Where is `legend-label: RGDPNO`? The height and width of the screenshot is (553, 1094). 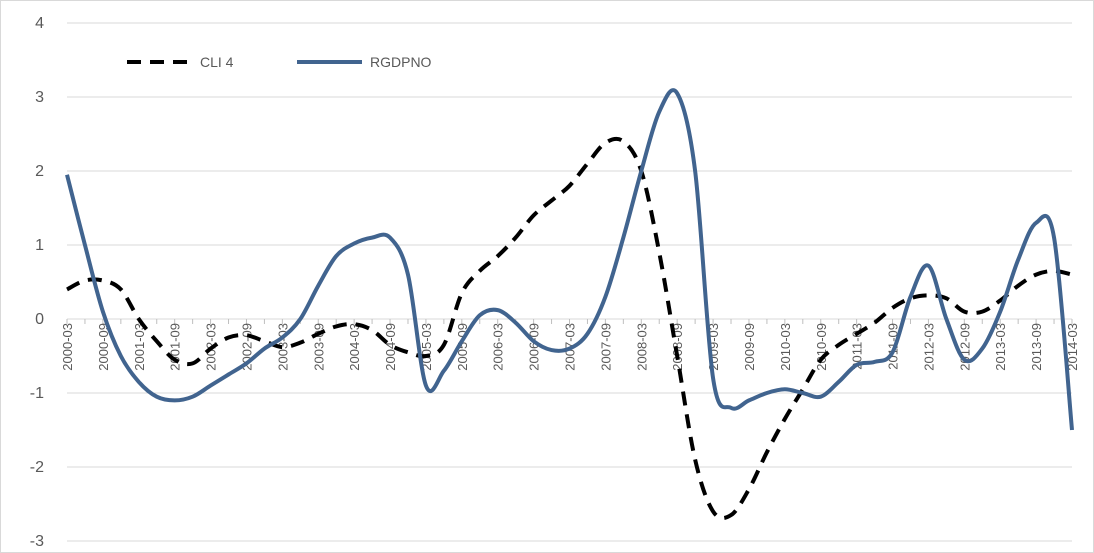
legend-label: RGDPNO is located at coordinates (401, 62).